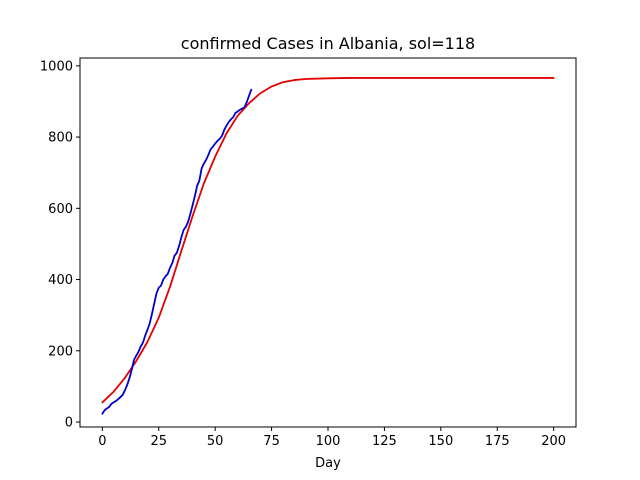  Describe the element at coordinates (215, 441) in the screenshot. I see `x-tick-label: 50` at that location.